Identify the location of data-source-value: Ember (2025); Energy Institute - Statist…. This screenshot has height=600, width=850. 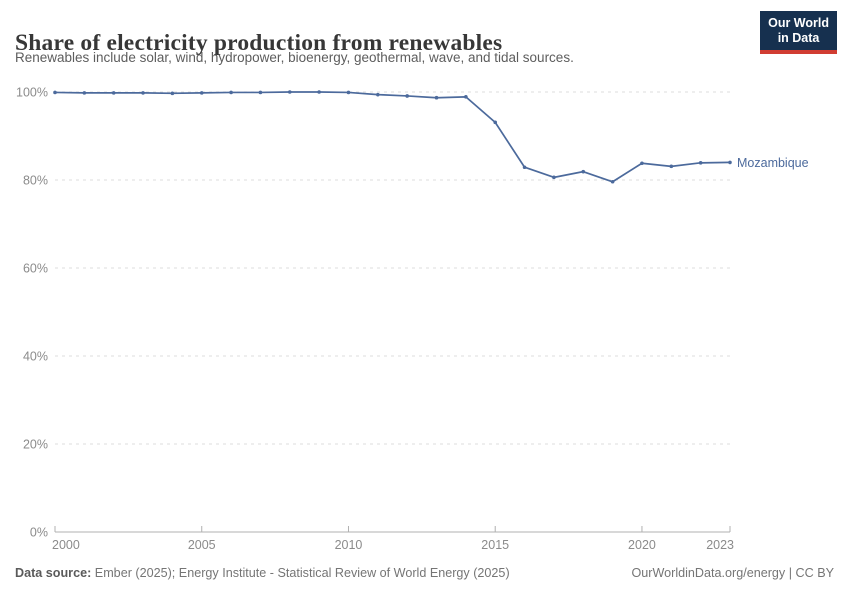
(300, 573).